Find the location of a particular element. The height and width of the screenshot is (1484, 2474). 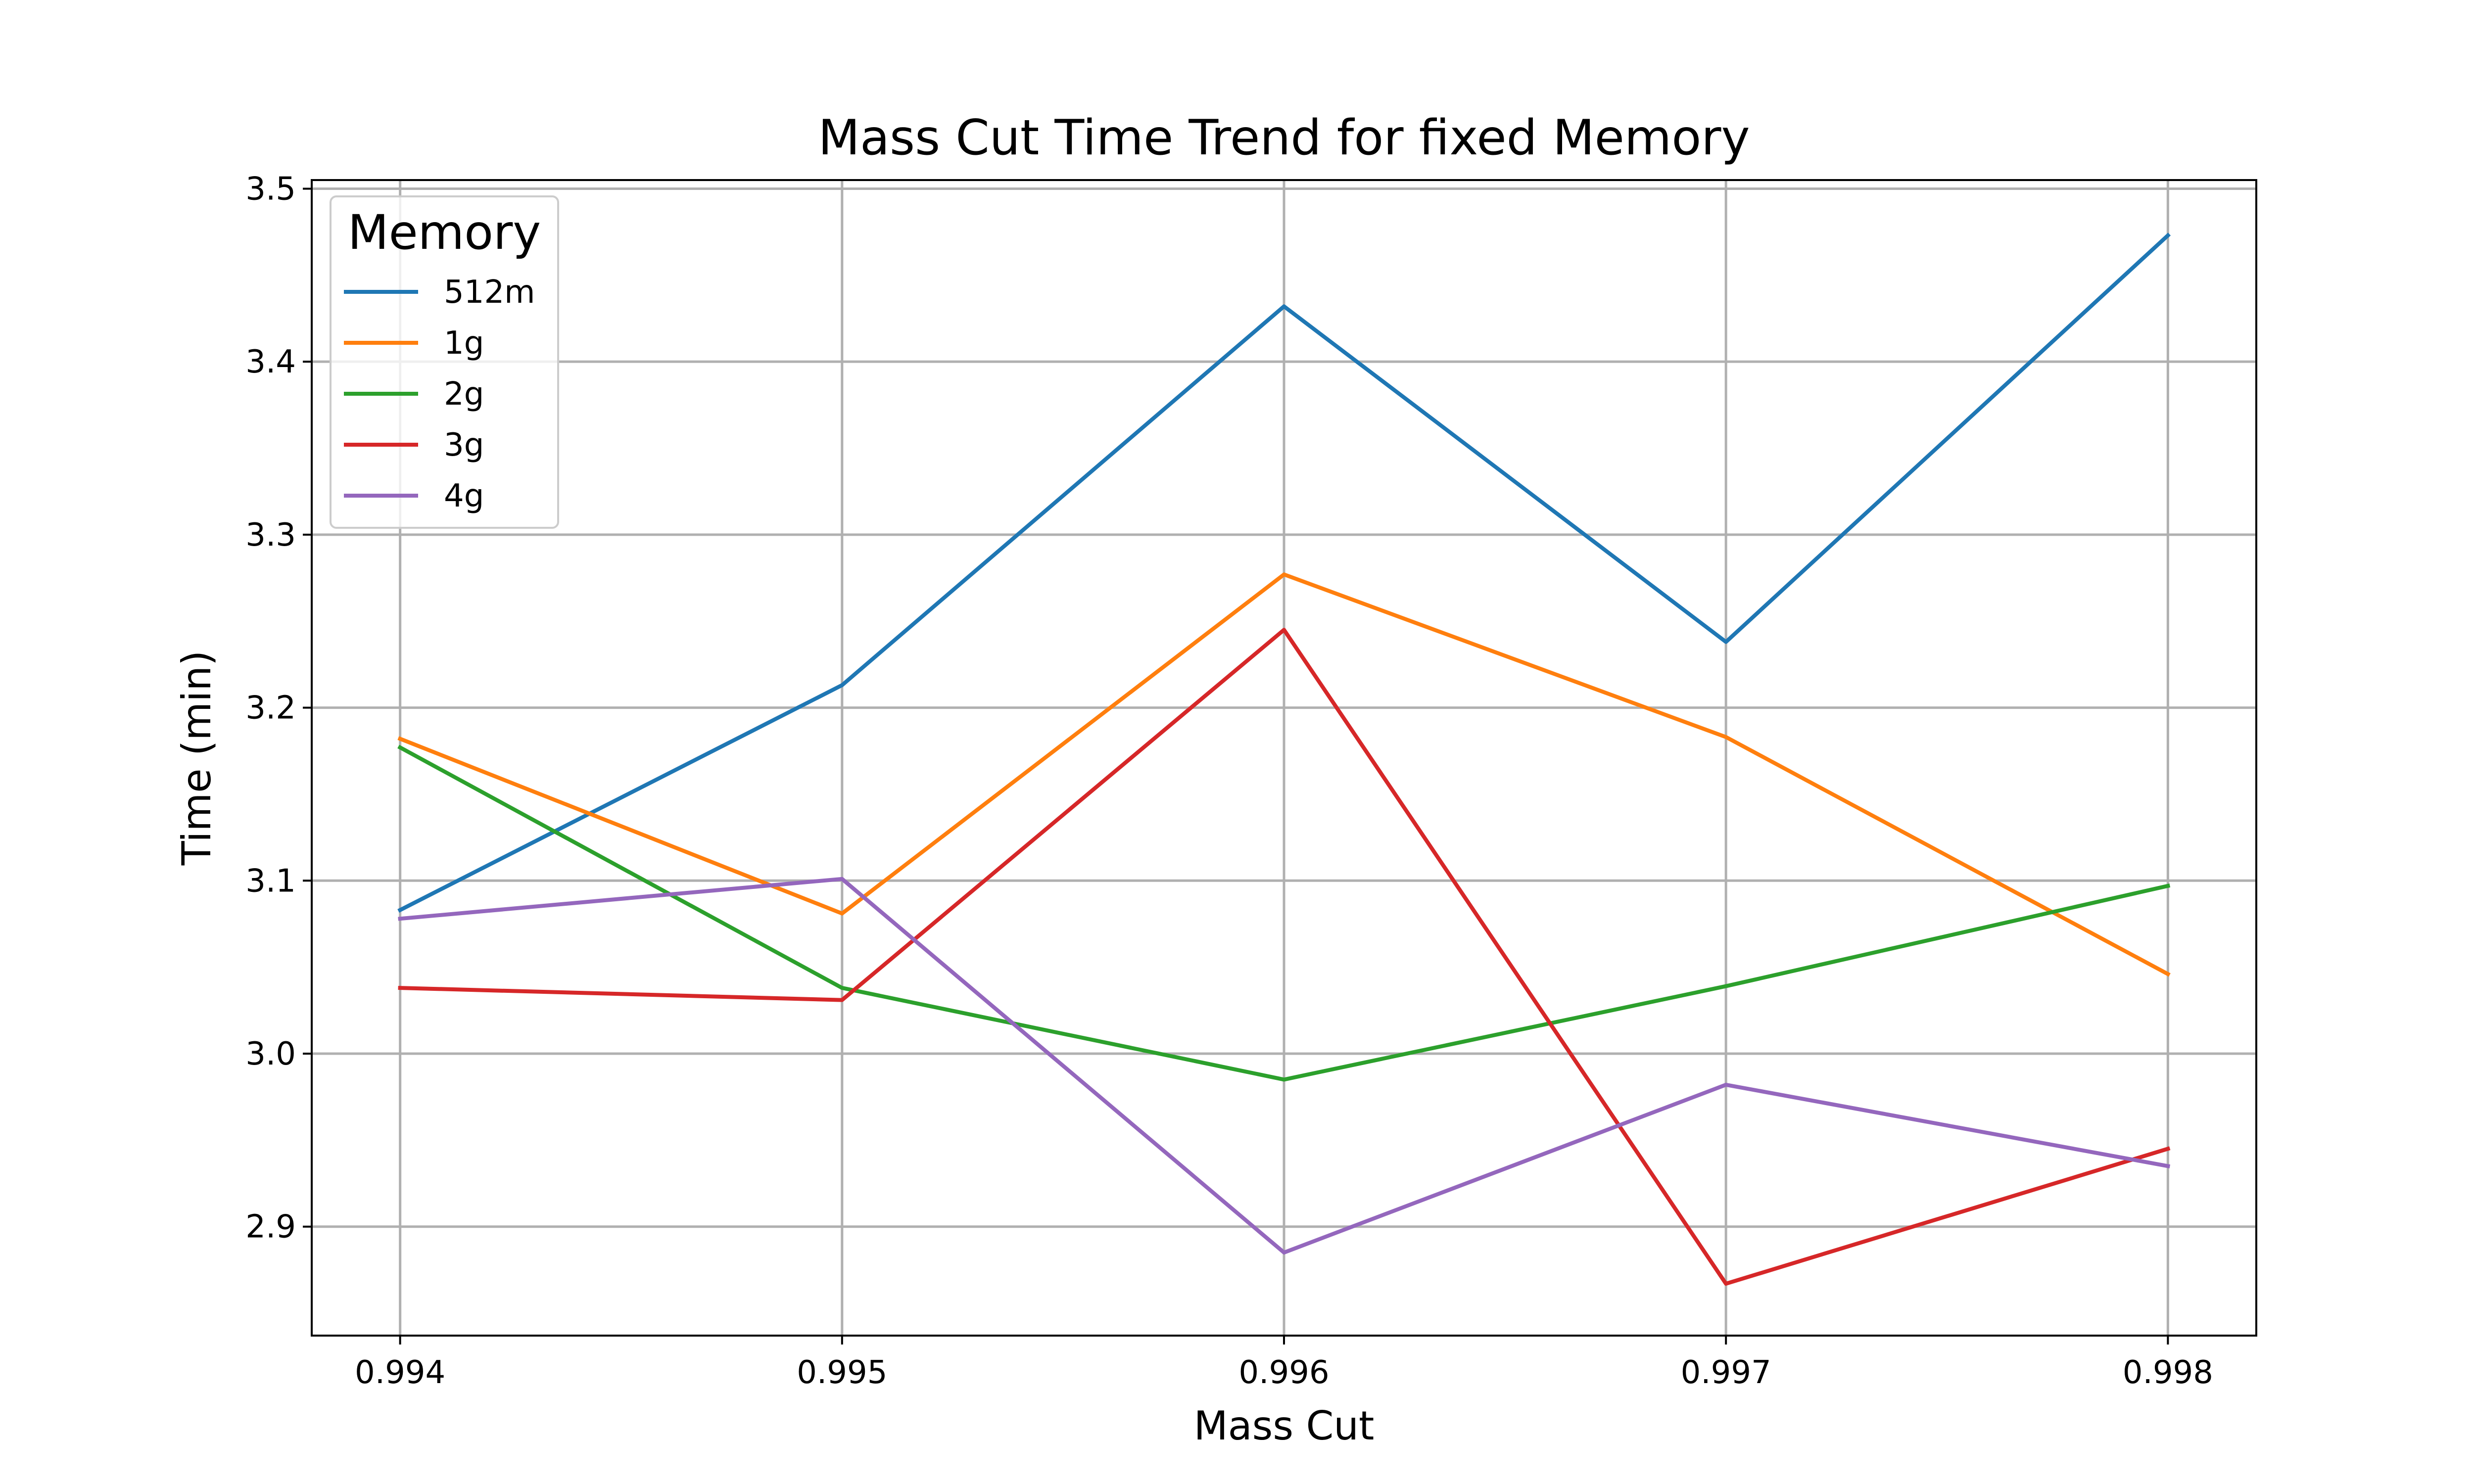

y-tick-label: 2.9 is located at coordinates (270, 1227).